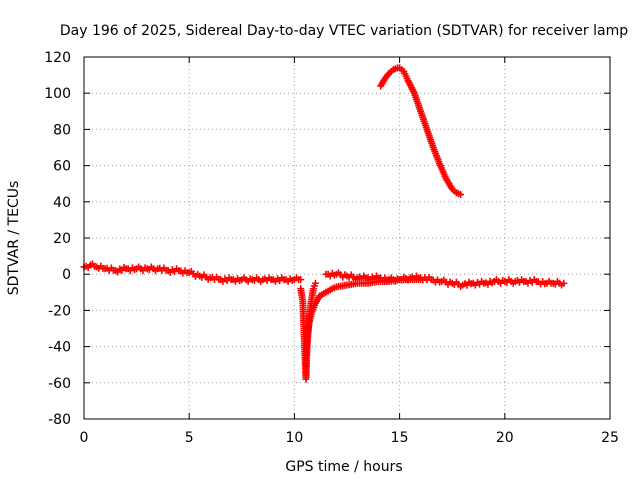 The image size is (640, 480). What do you see at coordinates (66, 275) in the screenshot?
I see `y-tick-label: 0` at bounding box center [66, 275].